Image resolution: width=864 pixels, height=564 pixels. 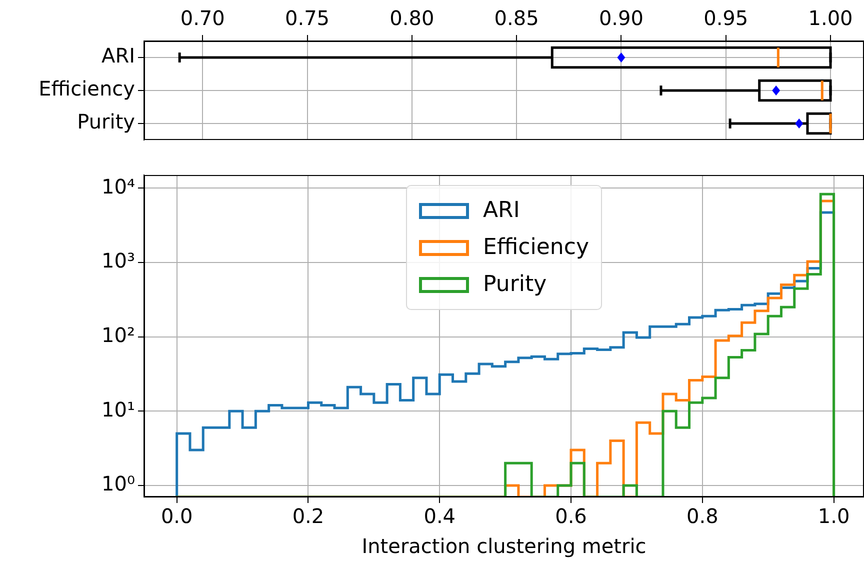 I want to click on y-tick-label: Purity, so click(x=106, y=122).